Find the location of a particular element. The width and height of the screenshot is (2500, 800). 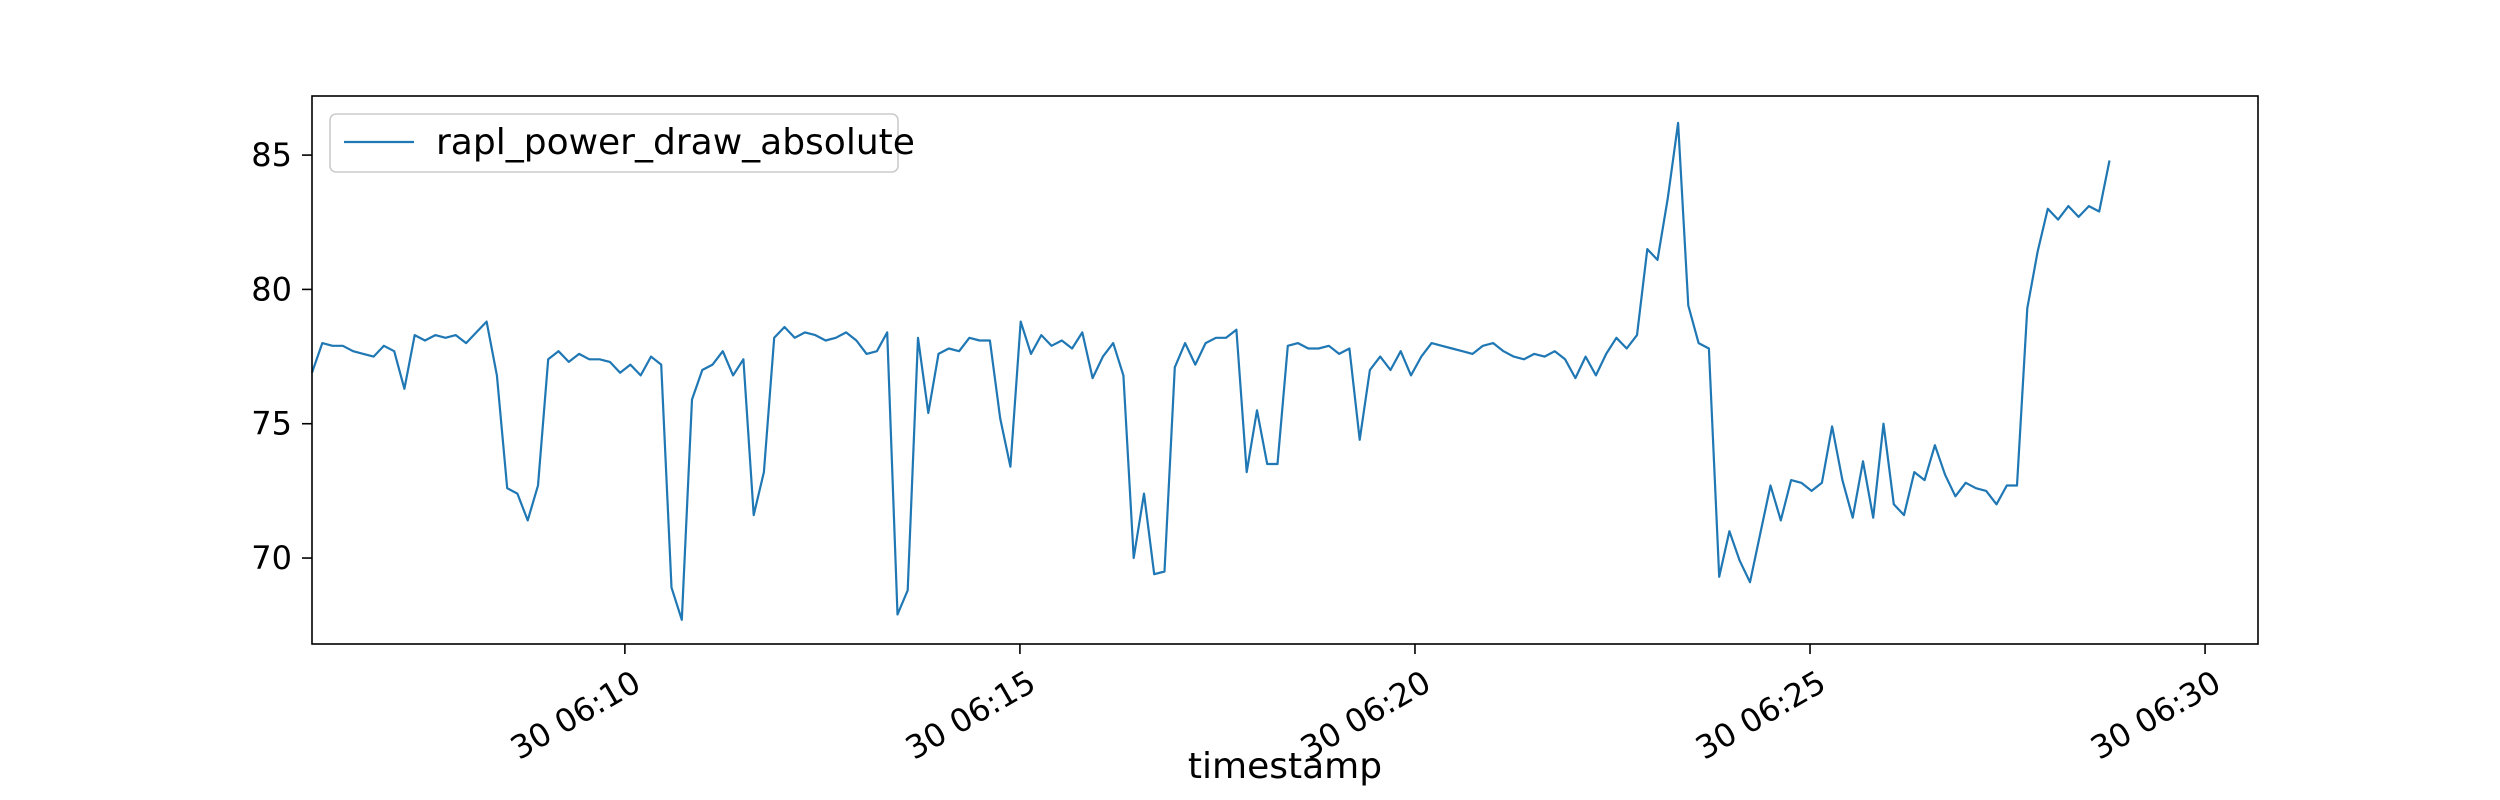

x-tick-label: 30 06:10 is located at coordinates (575, 715).